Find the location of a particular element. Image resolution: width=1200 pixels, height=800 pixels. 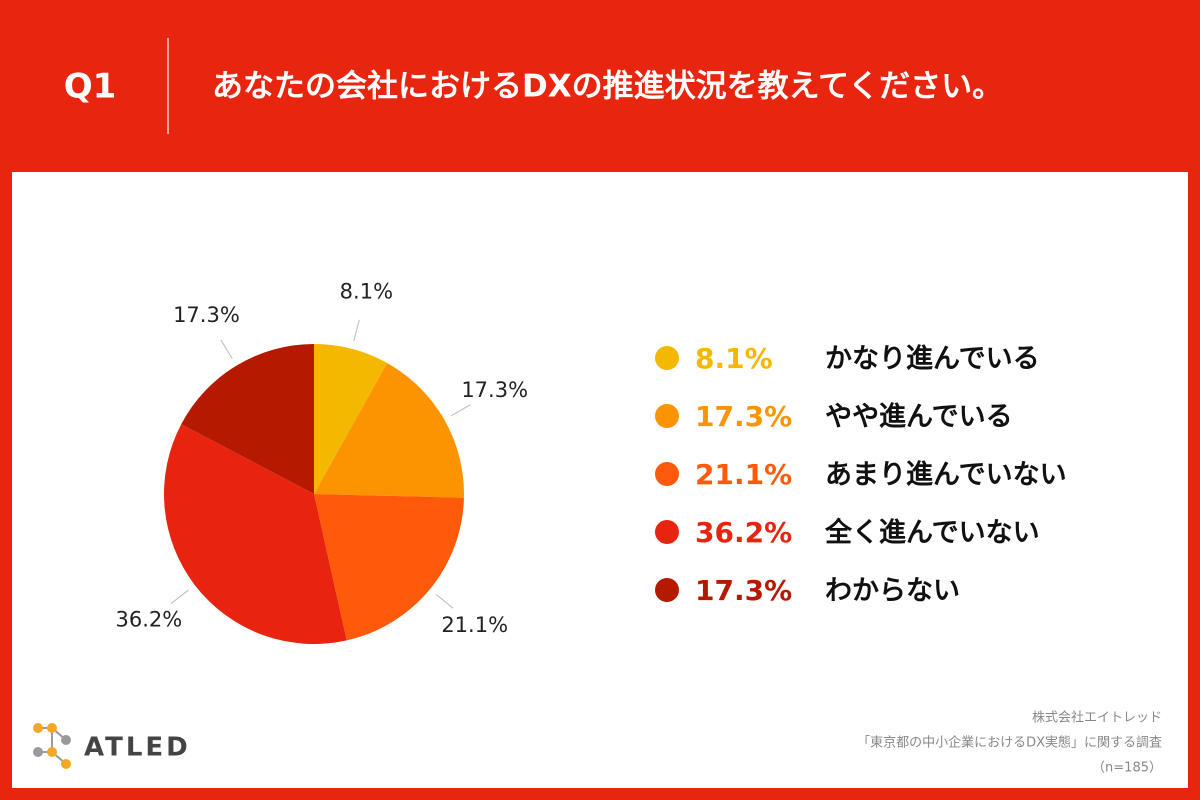

legend-percent: 8.1% is located at coordinates (734, 358).